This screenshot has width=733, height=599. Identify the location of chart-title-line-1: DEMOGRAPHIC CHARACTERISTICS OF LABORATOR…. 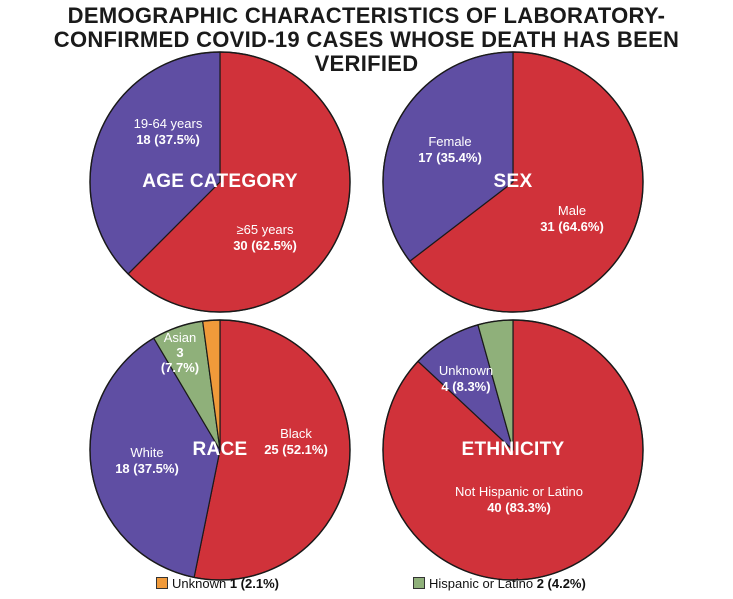
(366, 15).